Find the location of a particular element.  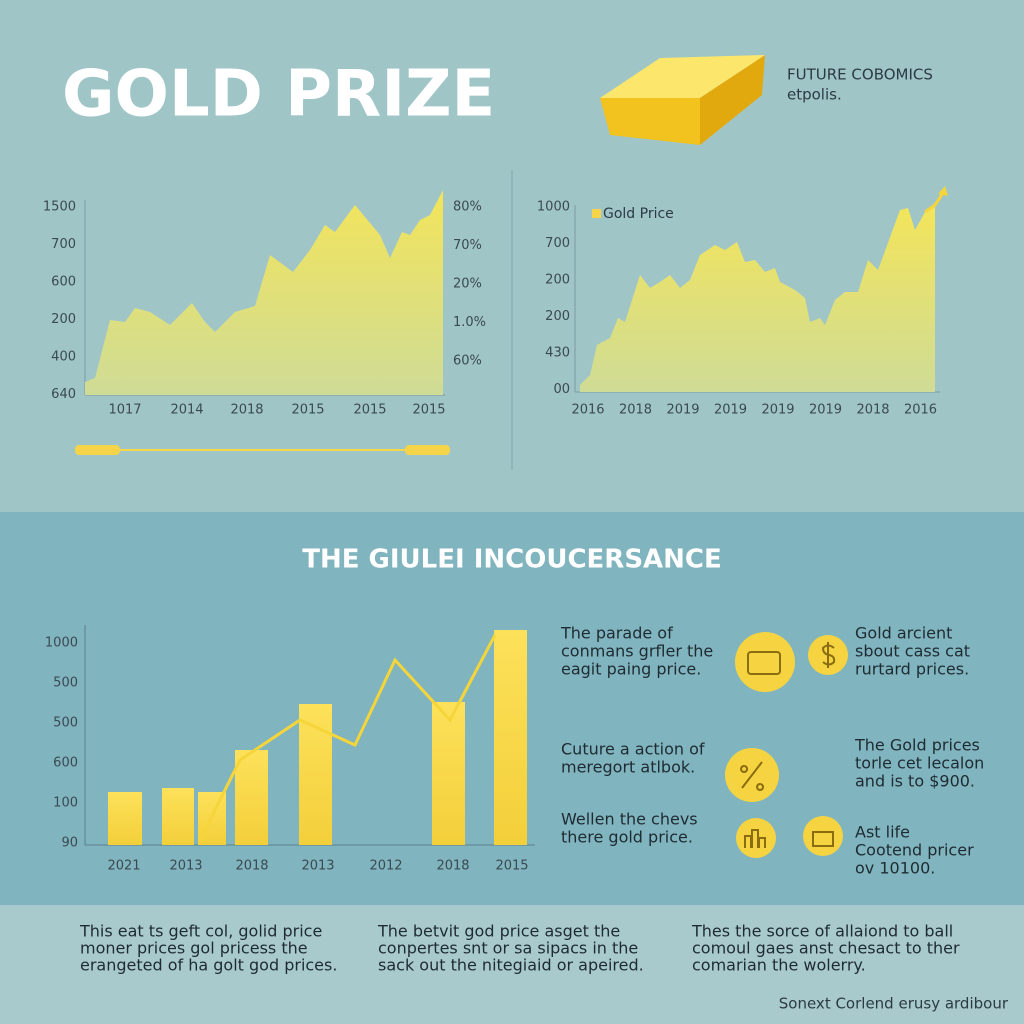

footer-text: comarian the wolerry. is located at coordinates (779, 965).